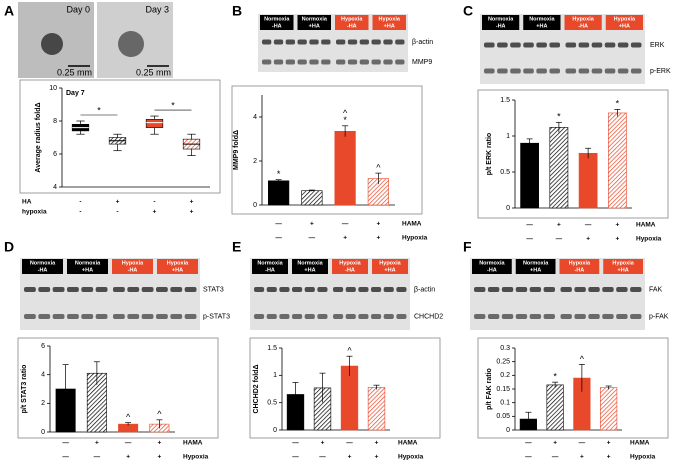 The height and width of the screenshot is (465, 678). What do you see at coordinates (422, 62) in the screenshot?
I see `band-label: MMP9` at bounding box center [422, 62].